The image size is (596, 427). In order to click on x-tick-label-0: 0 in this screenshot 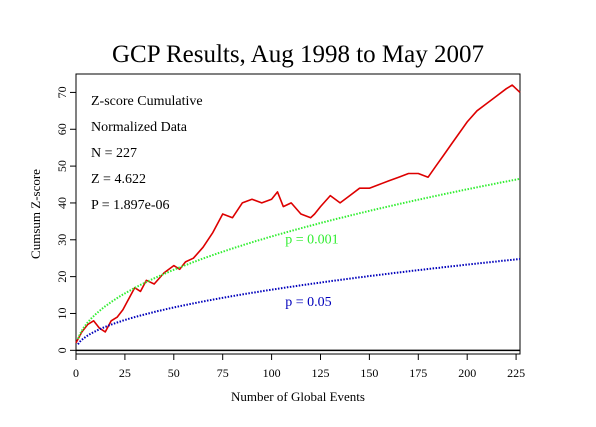, I will do `click(76, 373)`.